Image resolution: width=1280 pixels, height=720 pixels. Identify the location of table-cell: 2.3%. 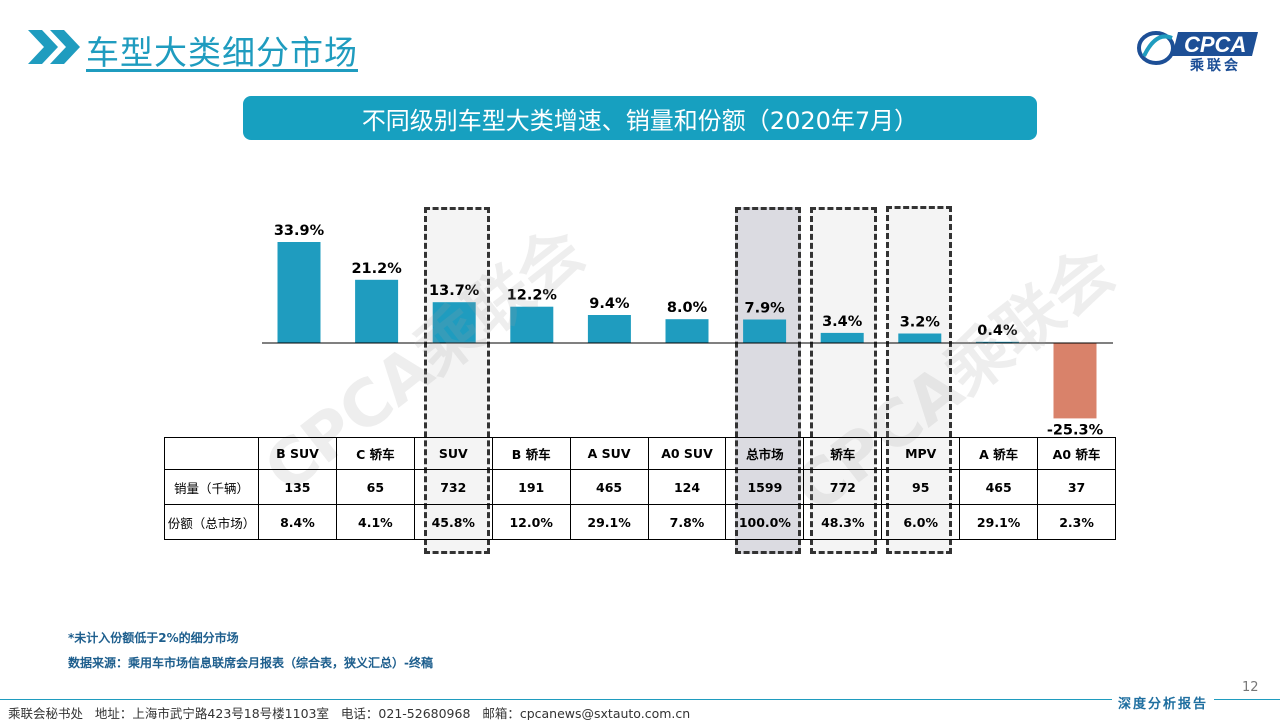
(1076, 522).